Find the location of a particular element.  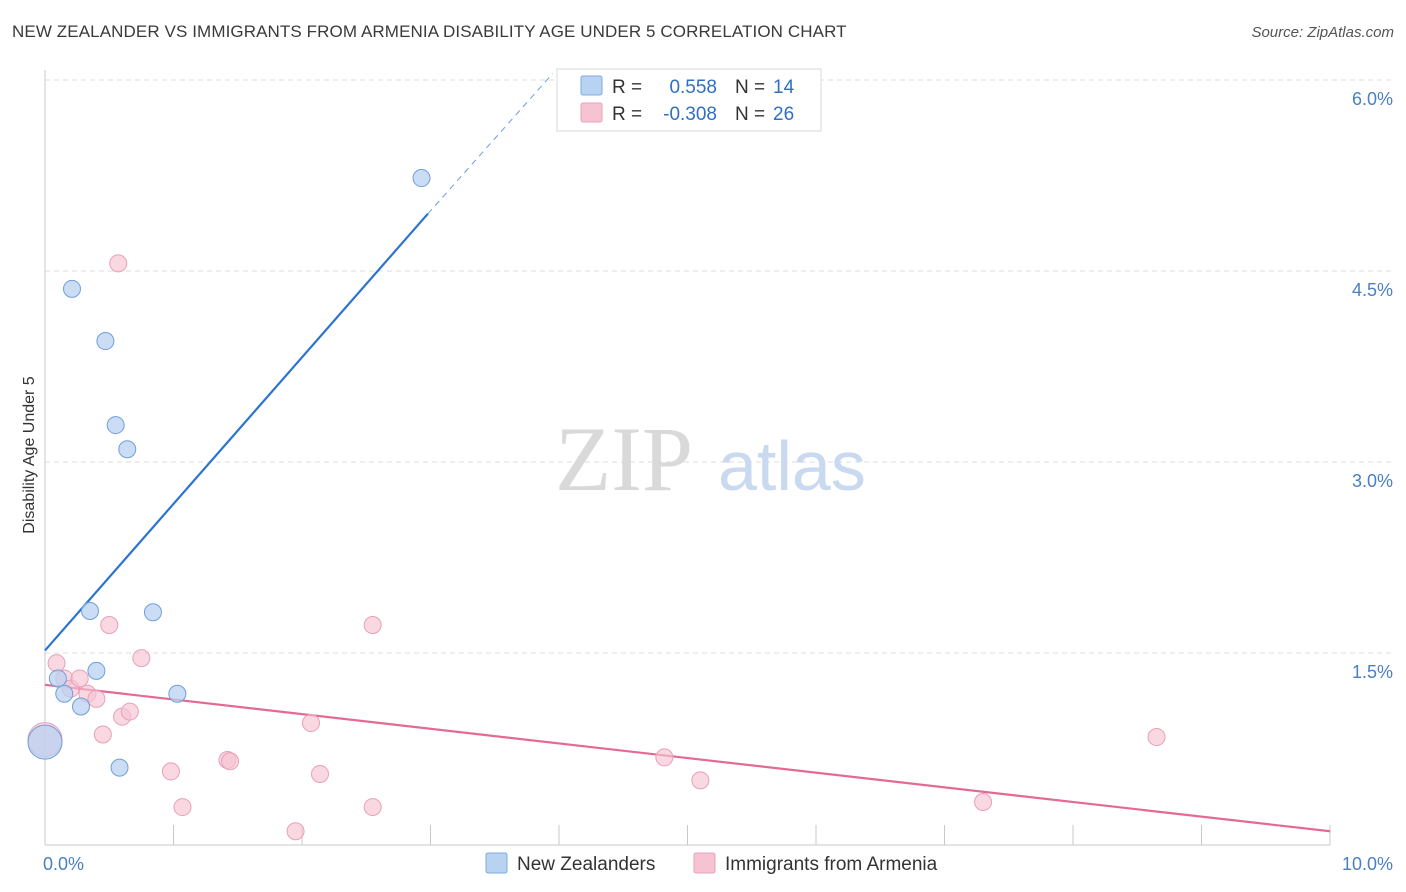

legend-series-new-zealanders: New Zealanders is located at coordinates (586, 864).